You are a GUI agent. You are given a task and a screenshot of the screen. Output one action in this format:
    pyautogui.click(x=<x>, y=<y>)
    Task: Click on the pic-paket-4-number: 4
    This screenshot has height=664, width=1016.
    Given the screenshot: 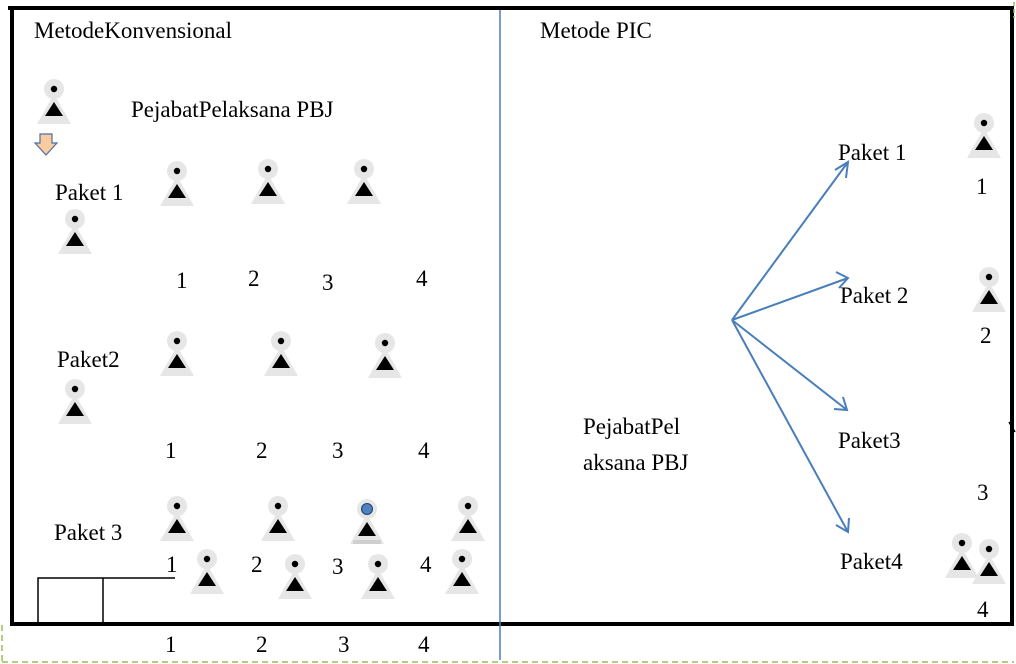 What is the action you would take?
    pyautogui.click(x=983, y=609)
    